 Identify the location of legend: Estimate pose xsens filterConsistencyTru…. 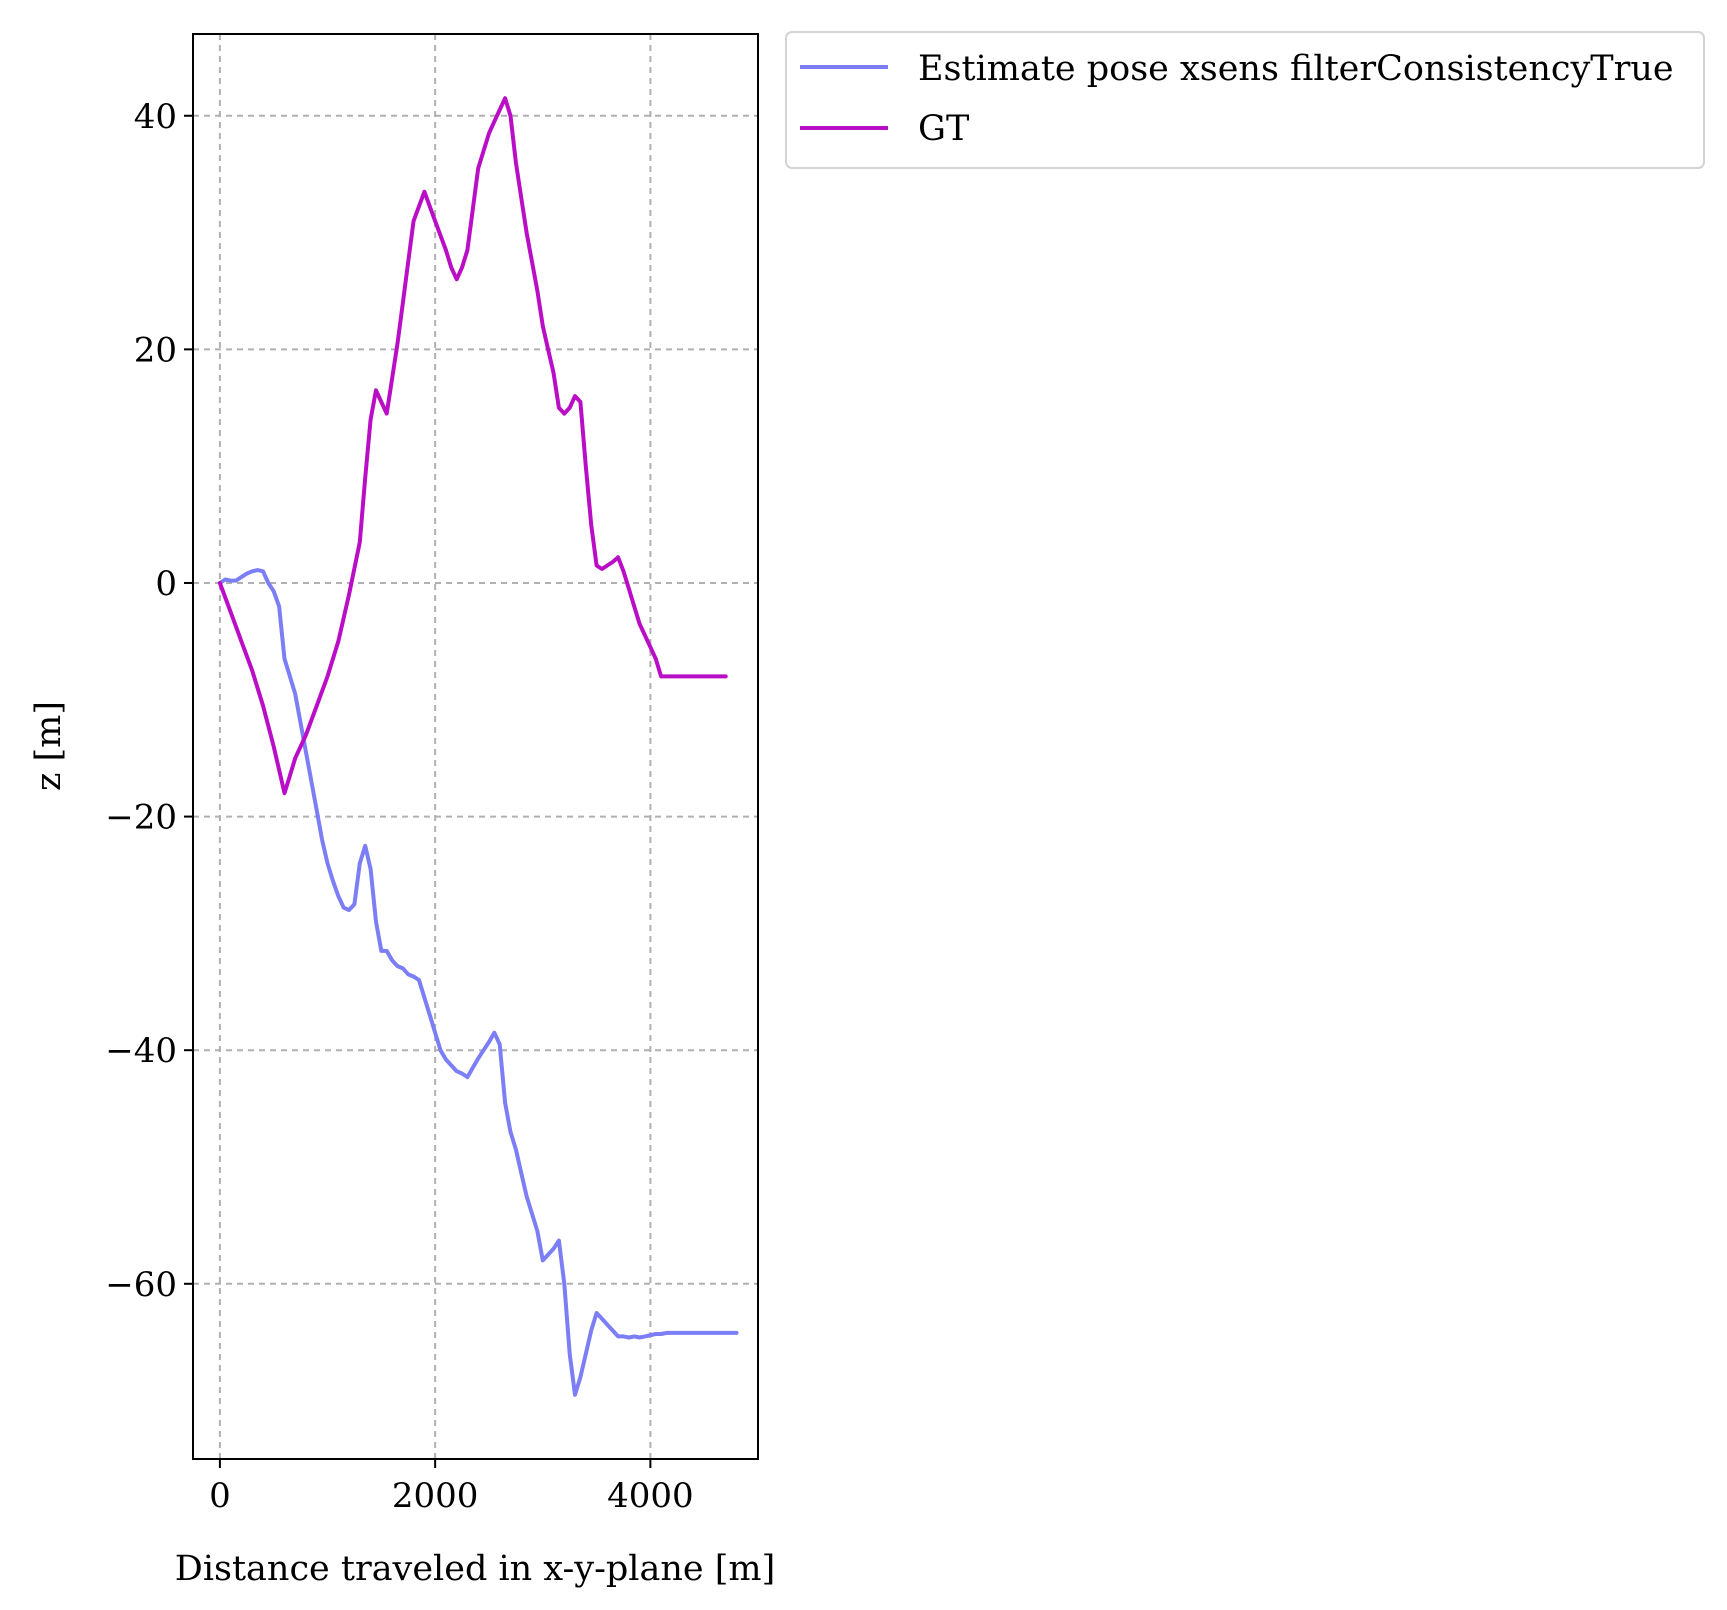
(1245, 100).